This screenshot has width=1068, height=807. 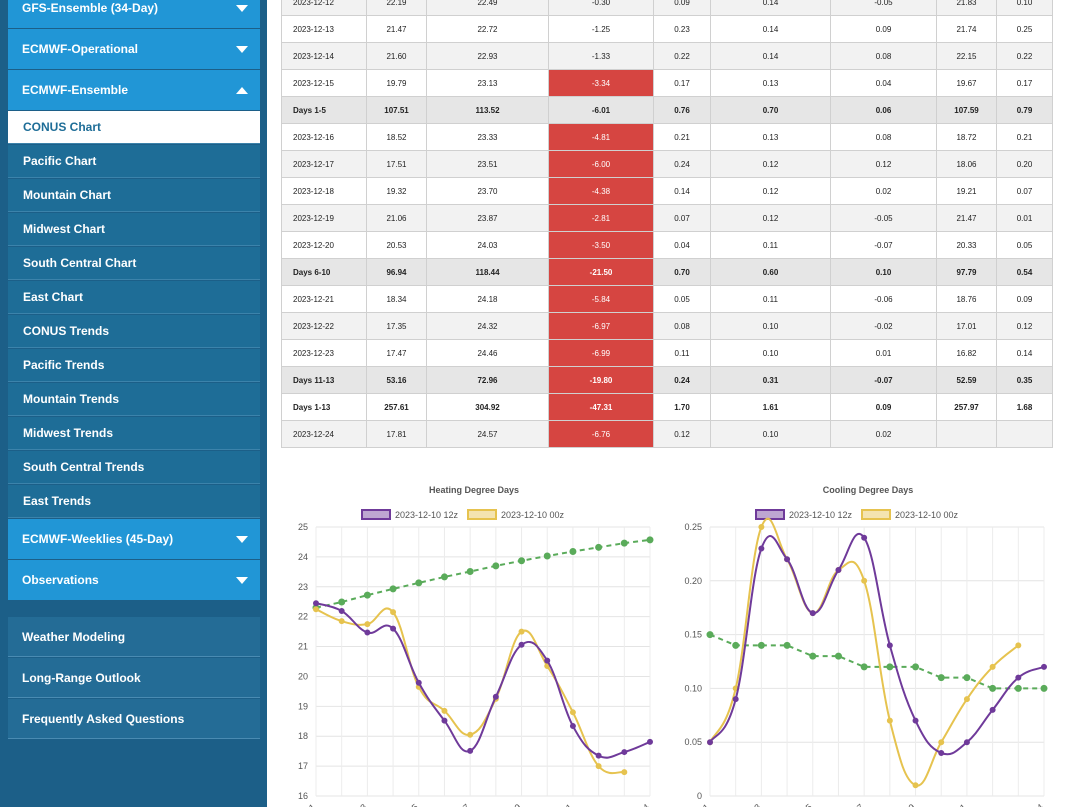 I want to click on series-line, so click(x=483, y=680).